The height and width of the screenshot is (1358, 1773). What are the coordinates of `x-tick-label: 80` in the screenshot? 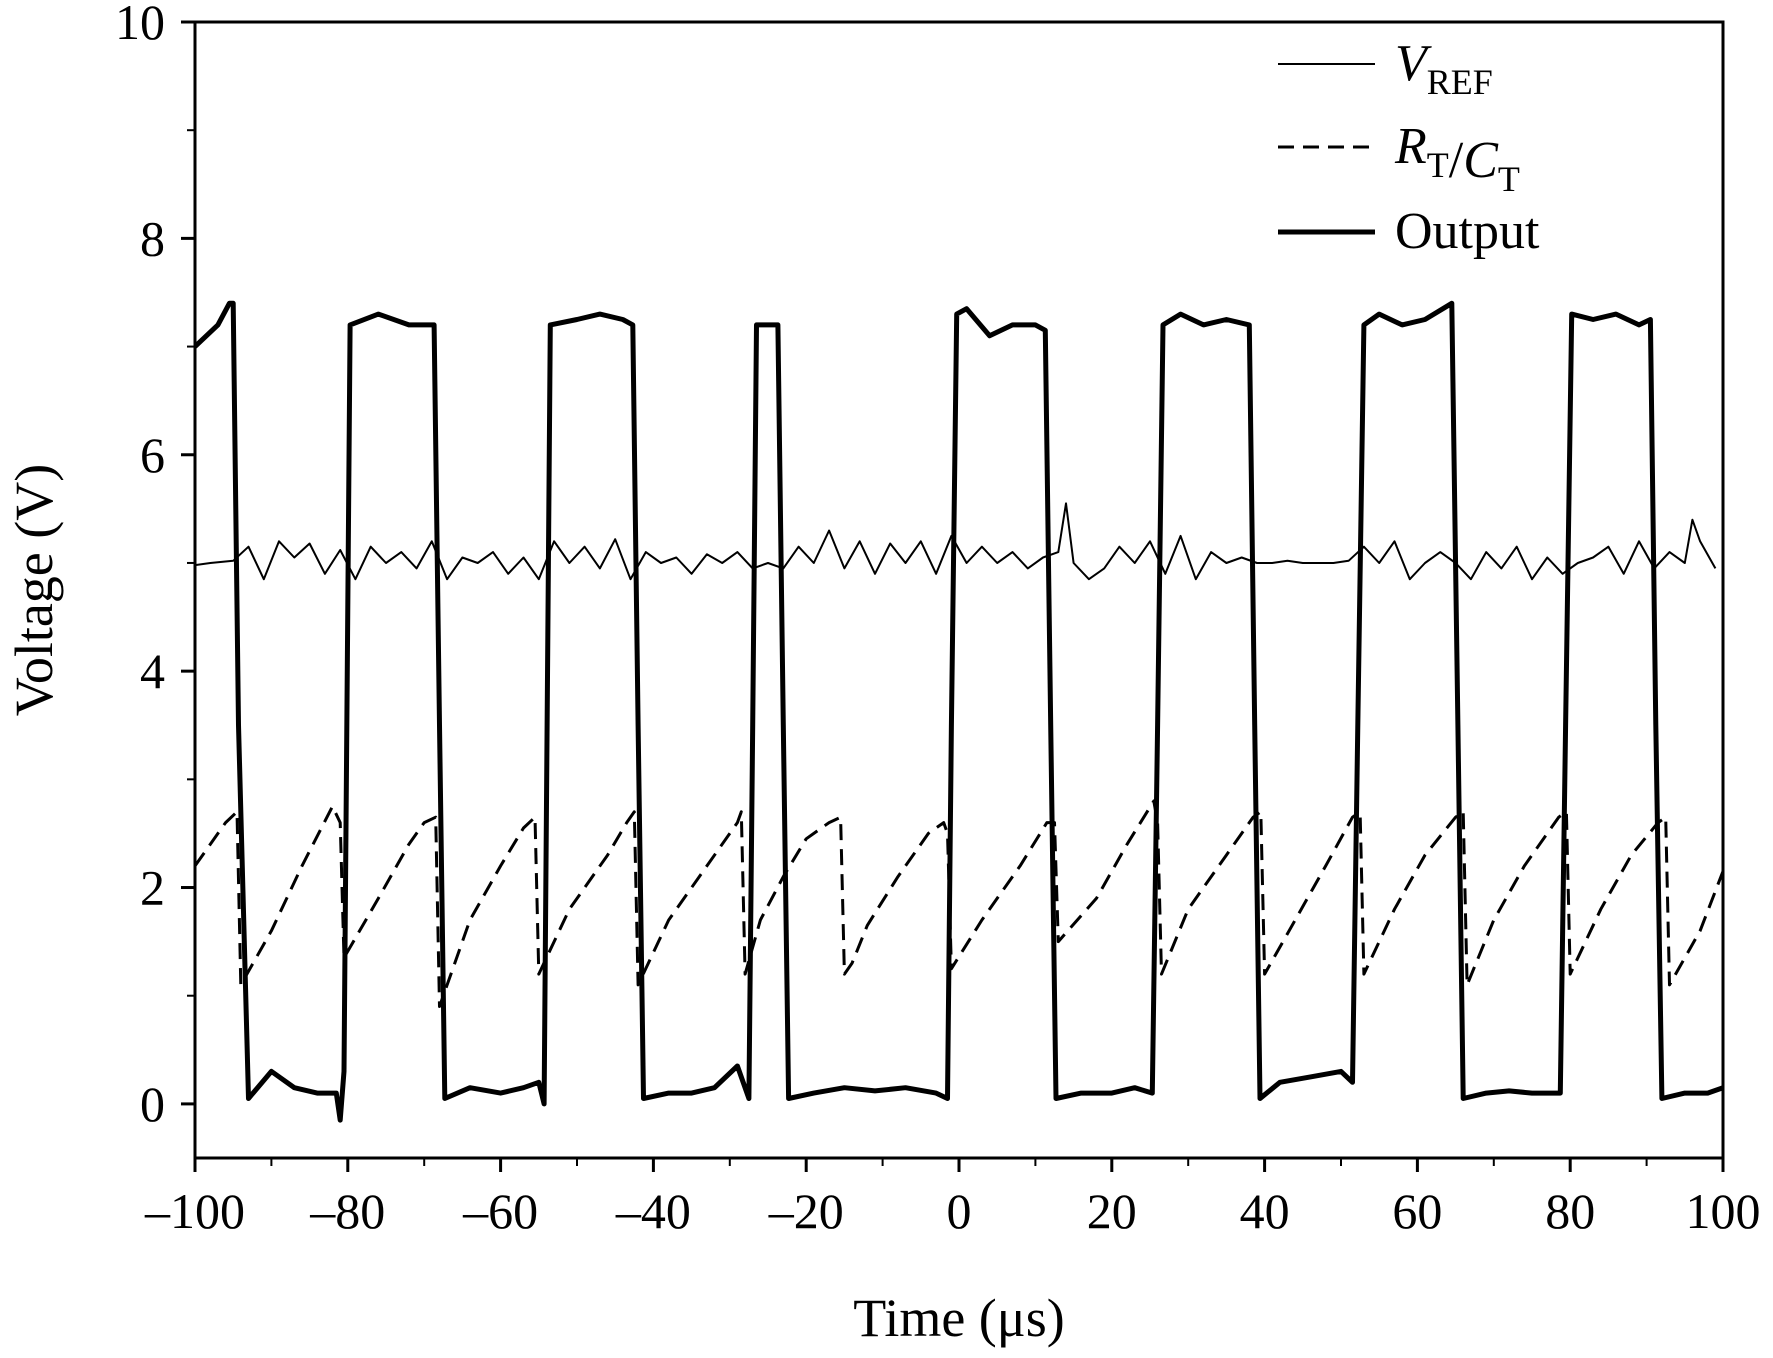 It's located at (1570, 1211).